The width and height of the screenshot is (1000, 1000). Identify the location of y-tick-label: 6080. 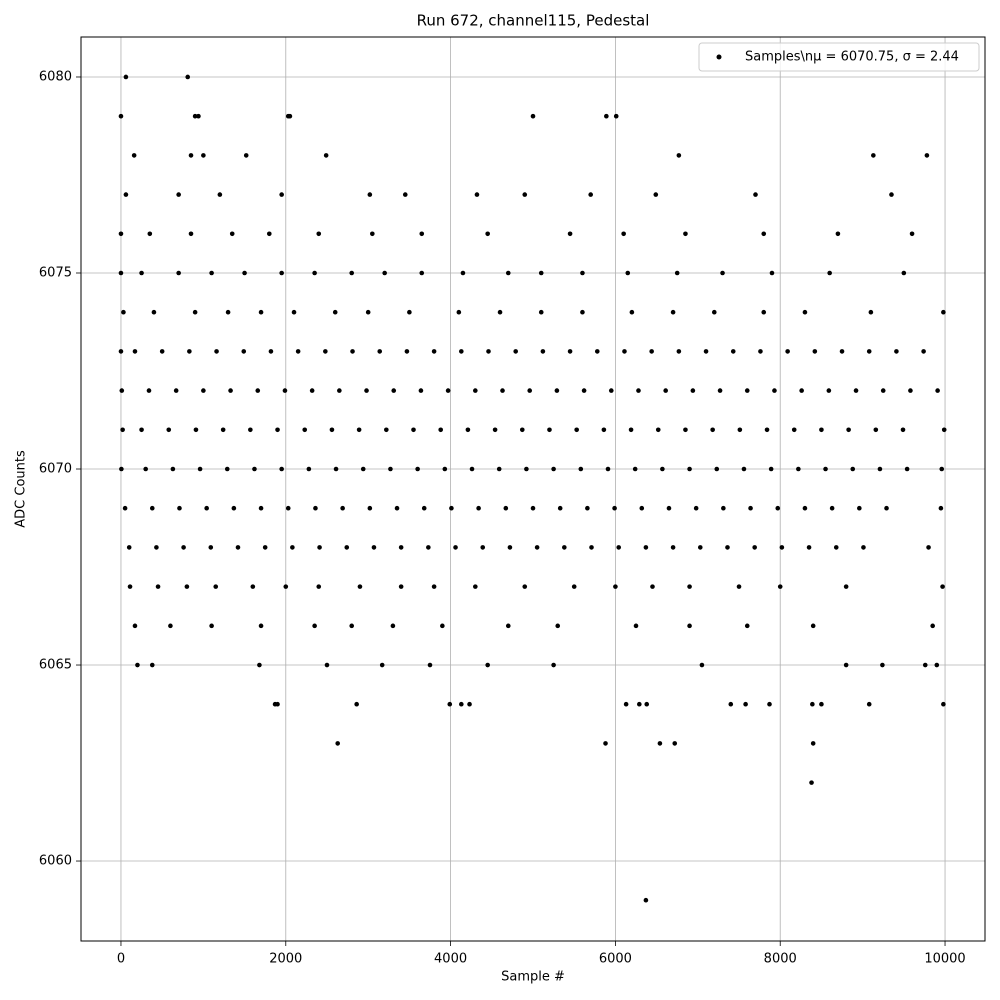
(55, 76).